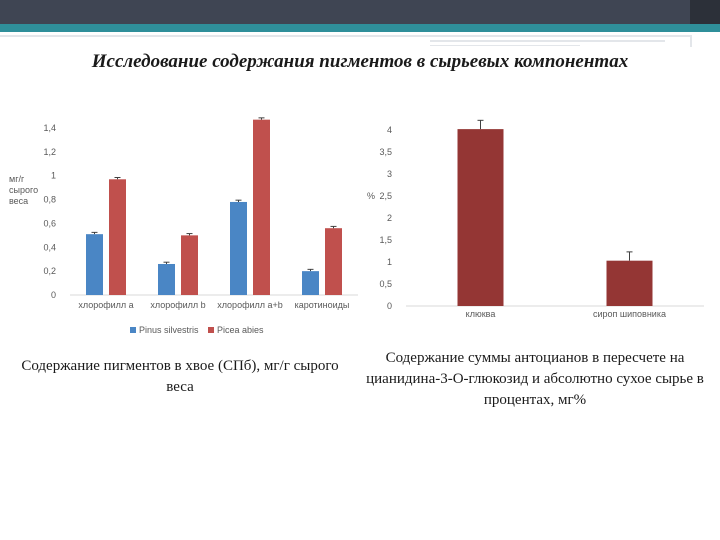 This screenshot has height=540, width=720. What do you see at coordinates (385, 284) in the screenshot?
I see `y-tick-label: 0,5` at bounding box center [385, 284].